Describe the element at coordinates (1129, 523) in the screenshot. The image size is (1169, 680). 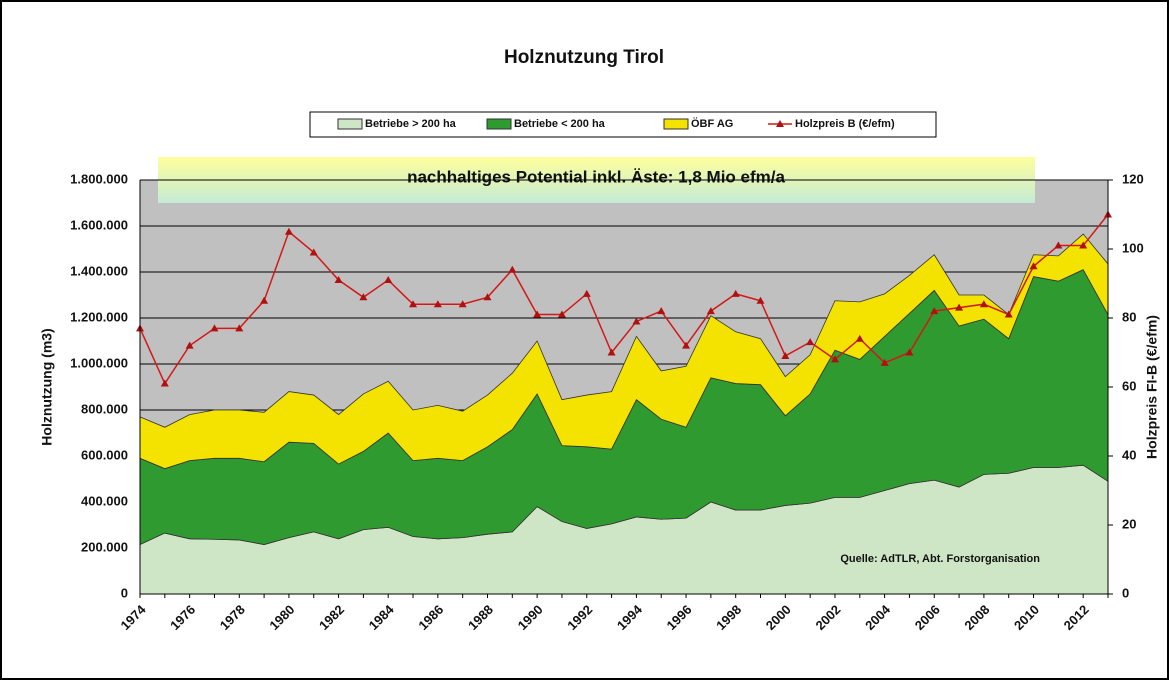
I see `y2-tick-label: 20` at that location.